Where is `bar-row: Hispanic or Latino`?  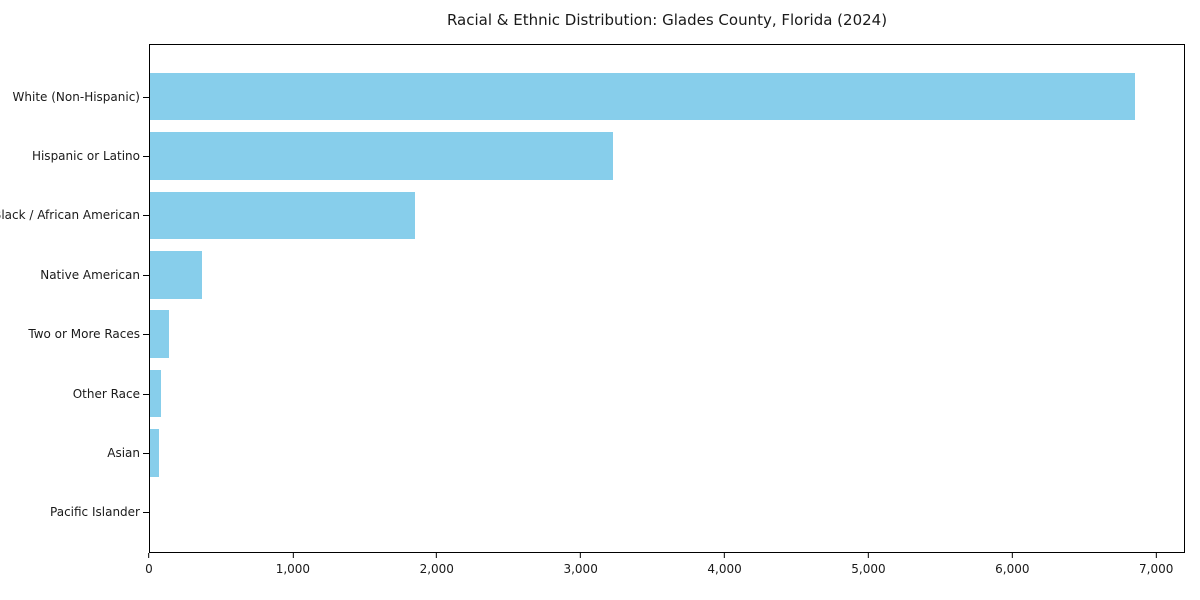 bar-row: Hispanic or Latino is located at coordinates (608, 155).